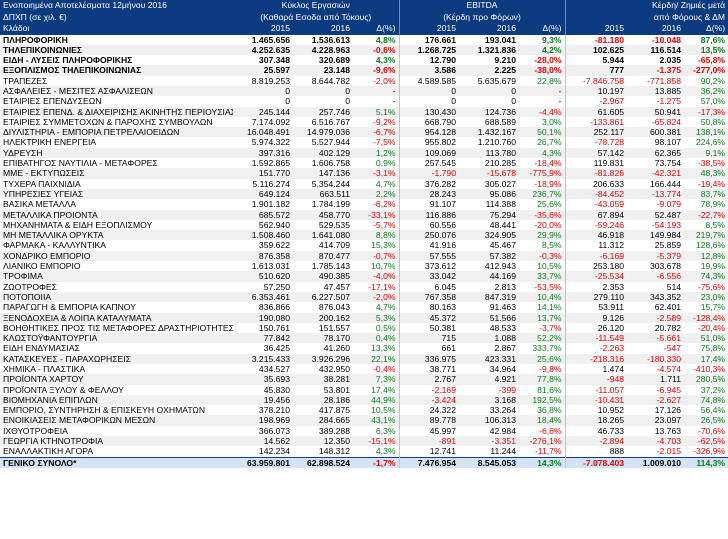 The width and height of the screenshot is (728, 539). Describe the element at coordinates (323, 29) in the screenshot. I see `revenue-2016-header: 2016` at that location.